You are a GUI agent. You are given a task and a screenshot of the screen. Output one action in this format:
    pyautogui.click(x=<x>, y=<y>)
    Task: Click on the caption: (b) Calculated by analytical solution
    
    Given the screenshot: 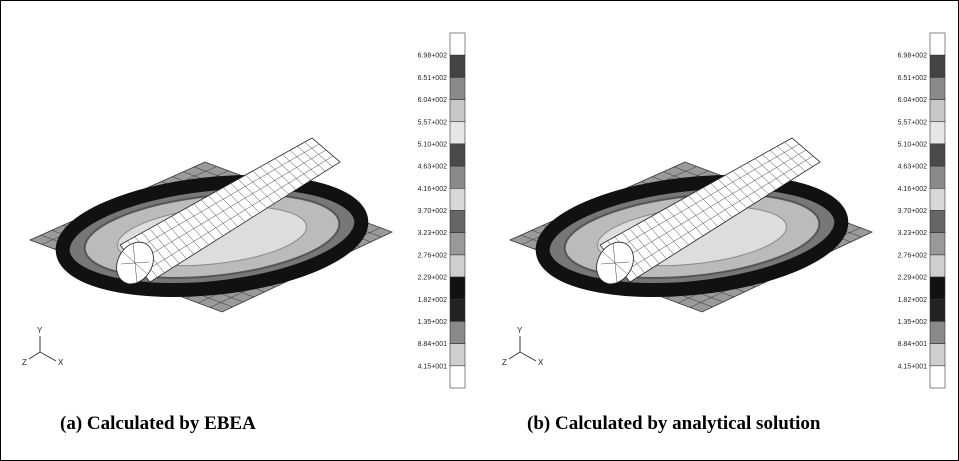 What is the action you would take?
    pyautogui.click(x=674, y=423)
    